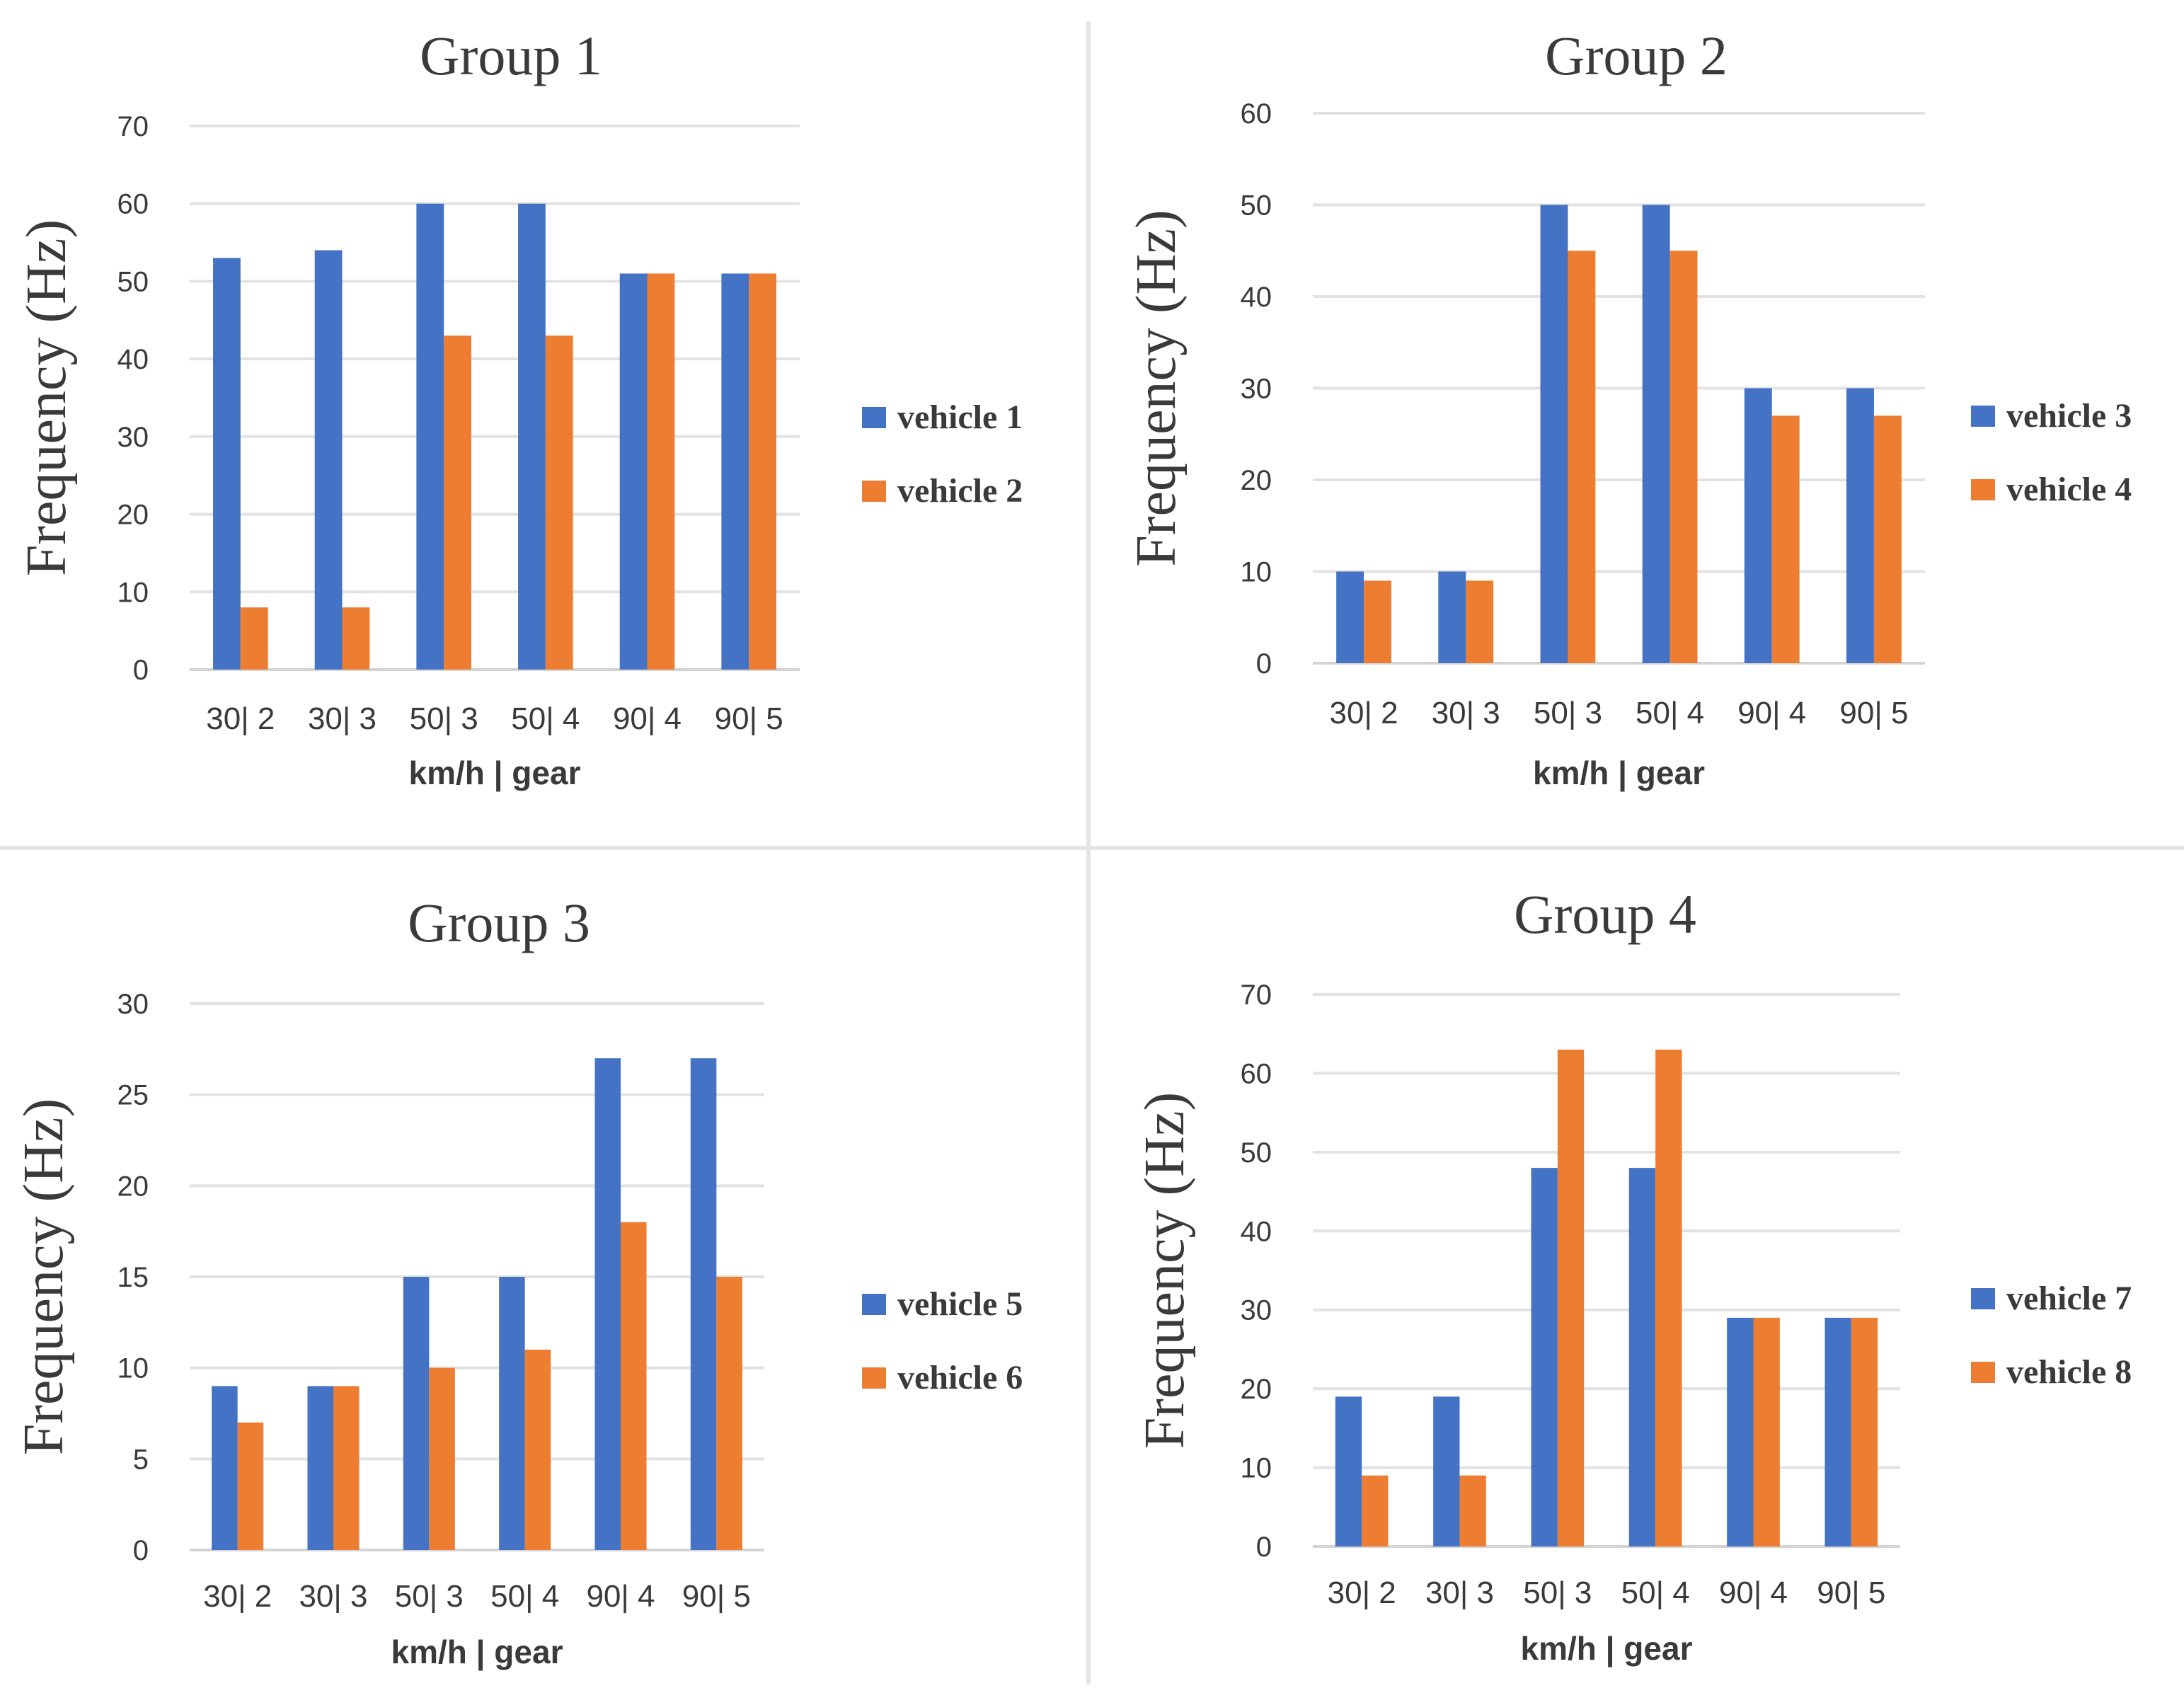 The height and width of the screenshot is (1705, 2184). What do you see at coordinates (1256, 995) in the screenshot?
I see `y-tick-label: 70` at bounding box center [1256, 995].